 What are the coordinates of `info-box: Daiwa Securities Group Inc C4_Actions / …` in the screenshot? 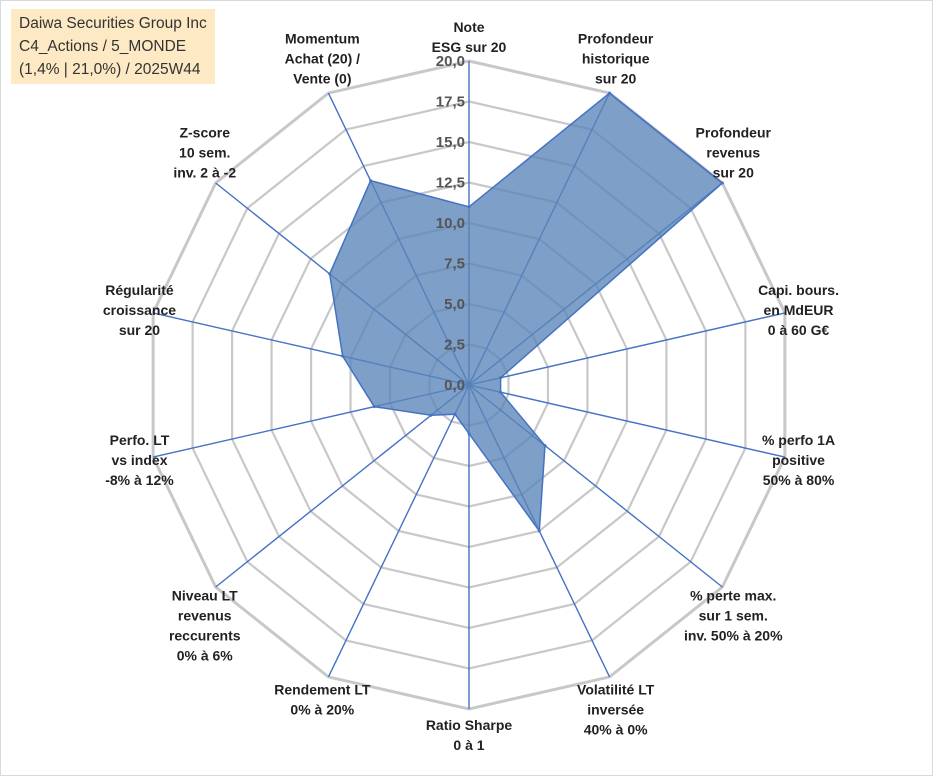 It's located at (113, 46).